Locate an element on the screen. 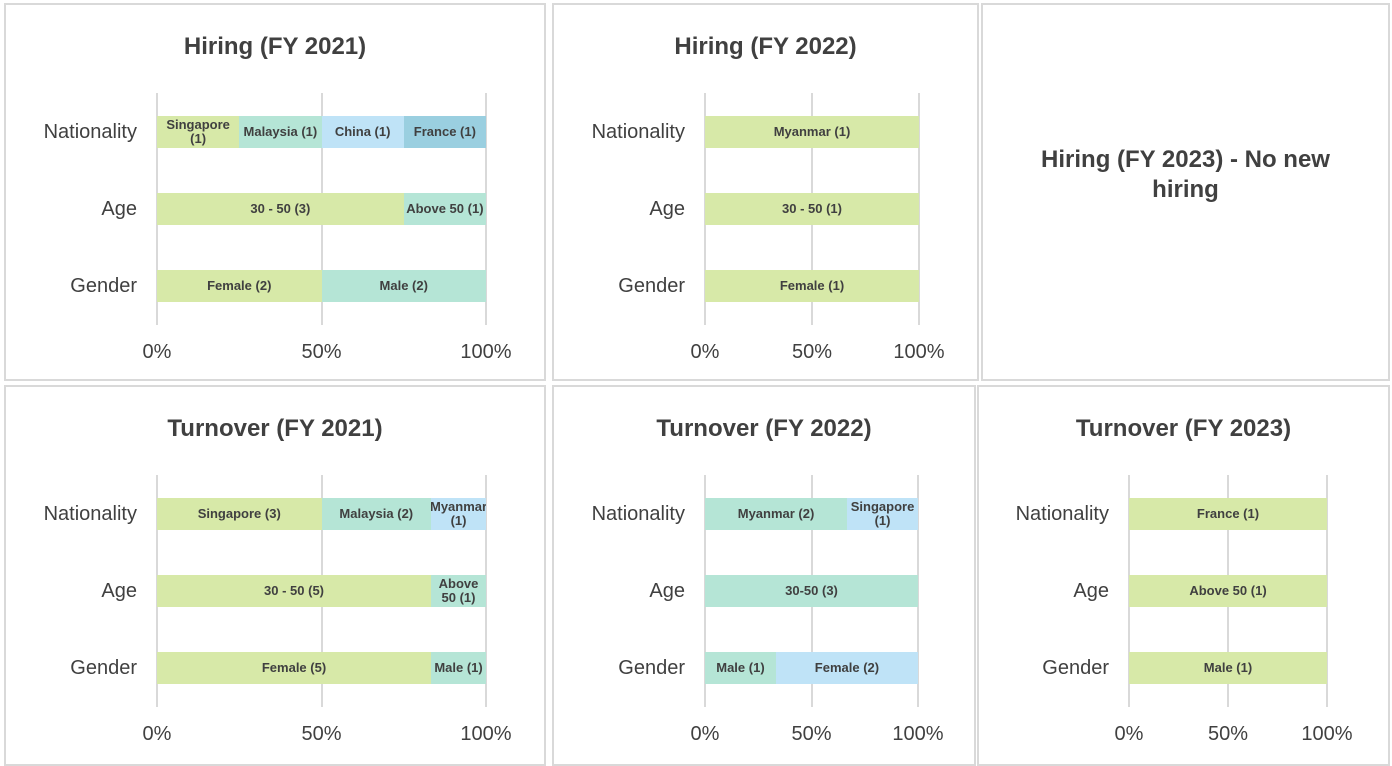 This screenshot has width=1392, height=766. bar-segment: Male (2) is located at coordinates (403, 286).